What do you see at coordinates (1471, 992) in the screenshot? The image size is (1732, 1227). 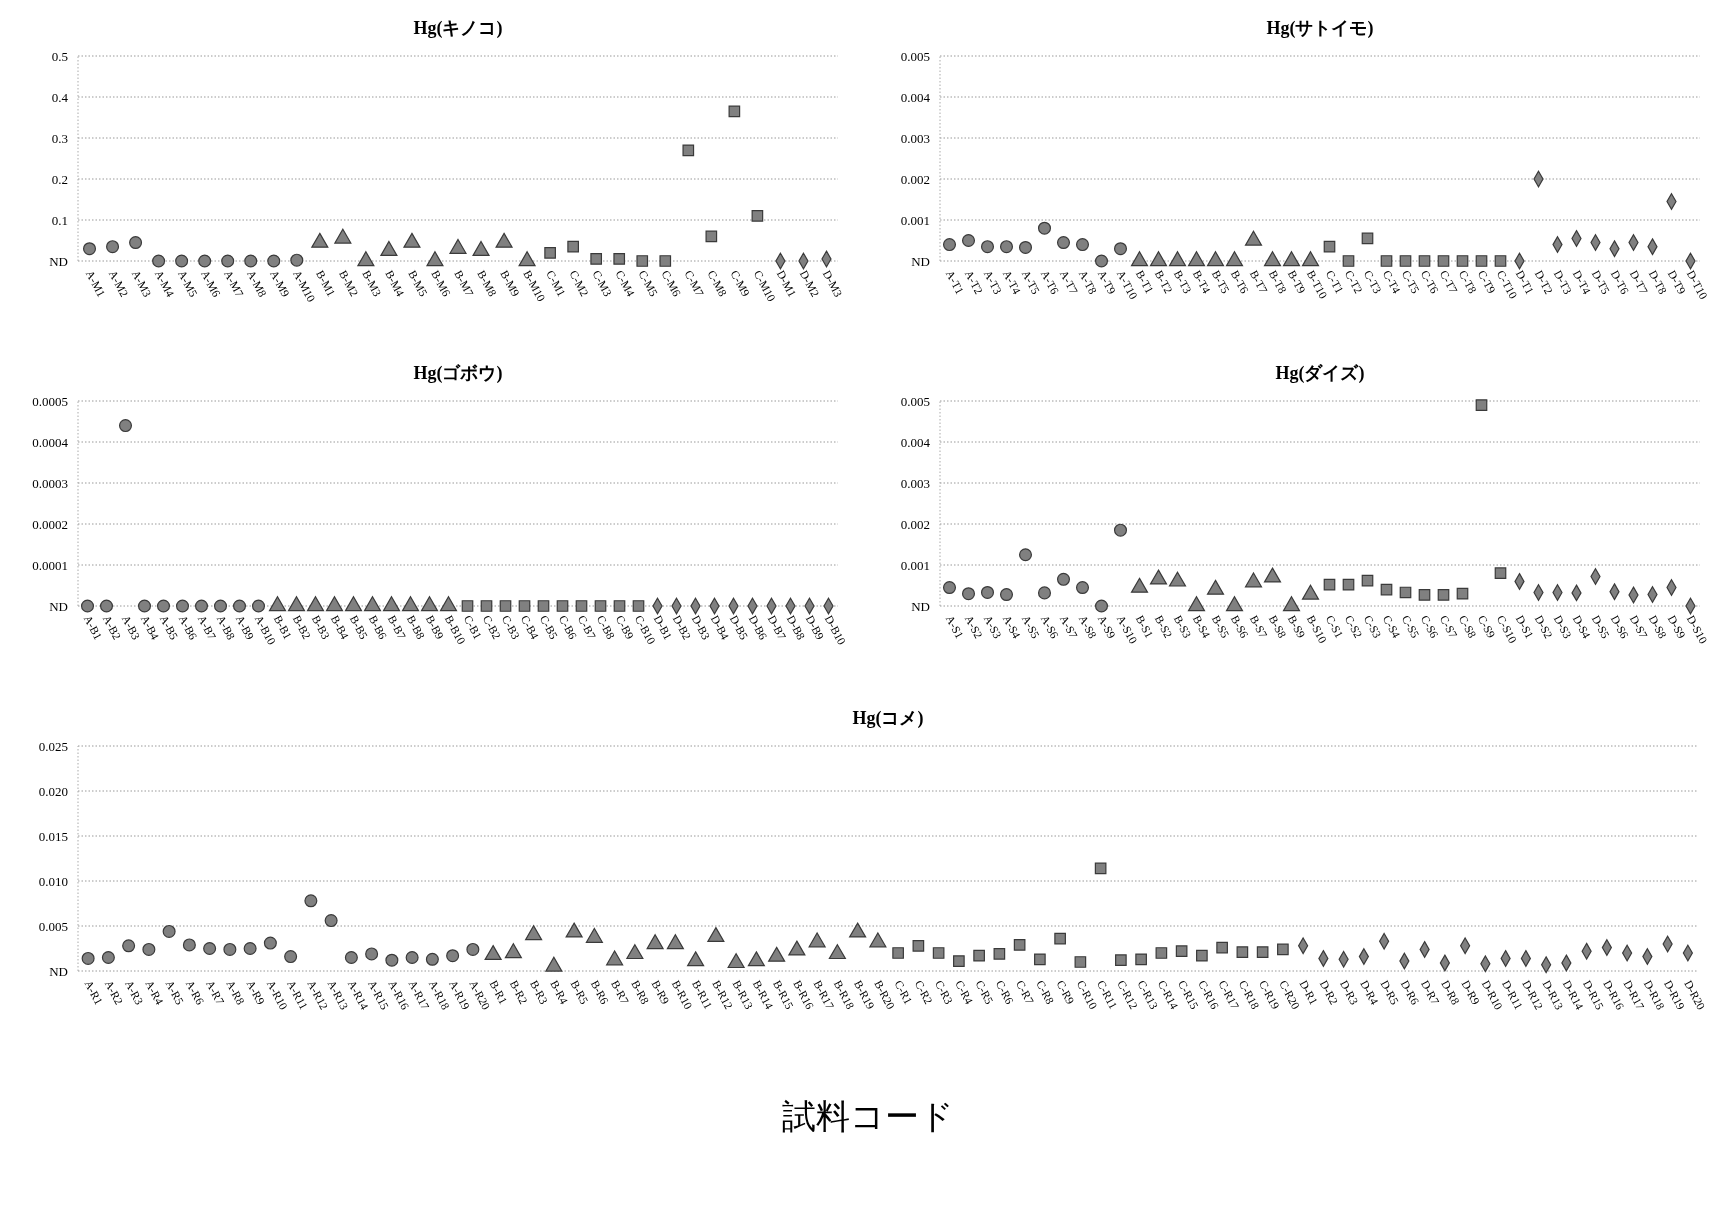 I see `x-tick-label: D-R9` at bounding box center [1471, 992].